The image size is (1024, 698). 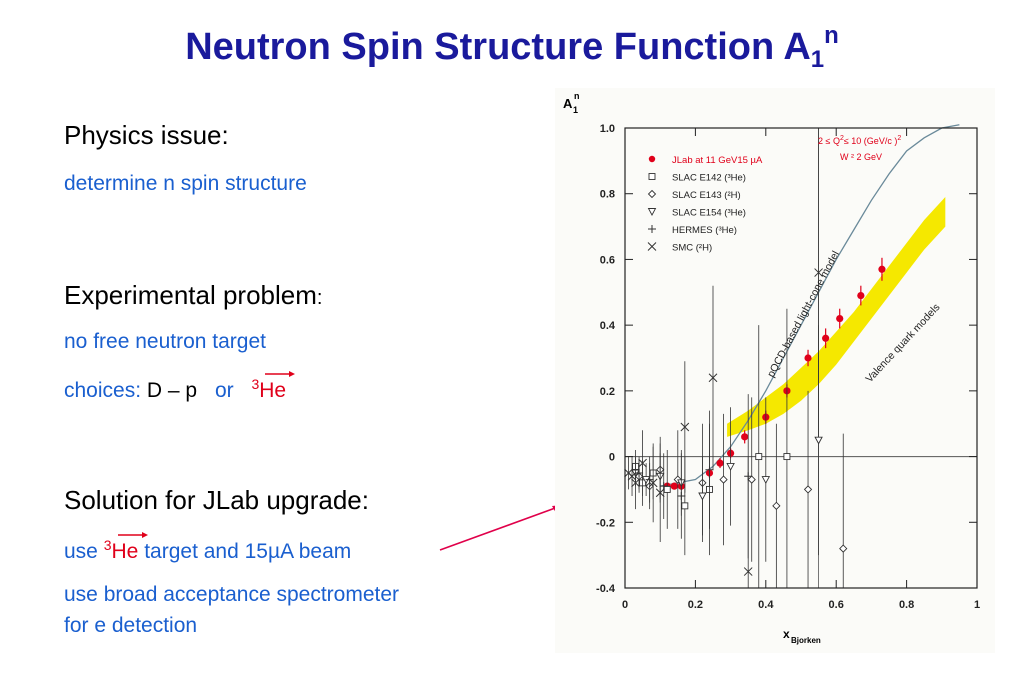 What do you see at coordinates (831, 35) in the screenshot?
I see `title-superscript: n` at bounding box center [831, 35].